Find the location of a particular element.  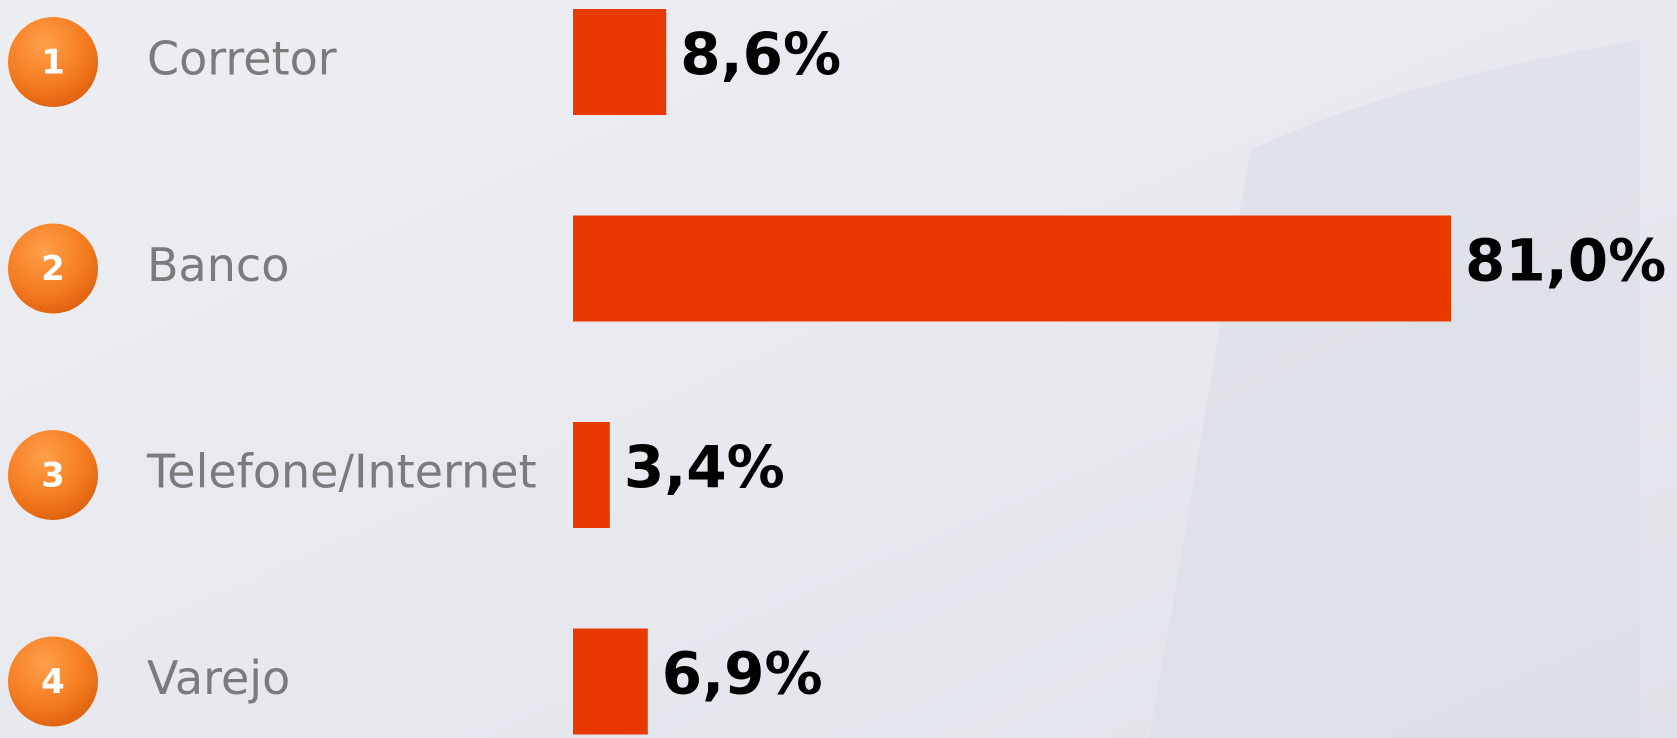

value-label: 8,6% is located at coordinates (760, 54).